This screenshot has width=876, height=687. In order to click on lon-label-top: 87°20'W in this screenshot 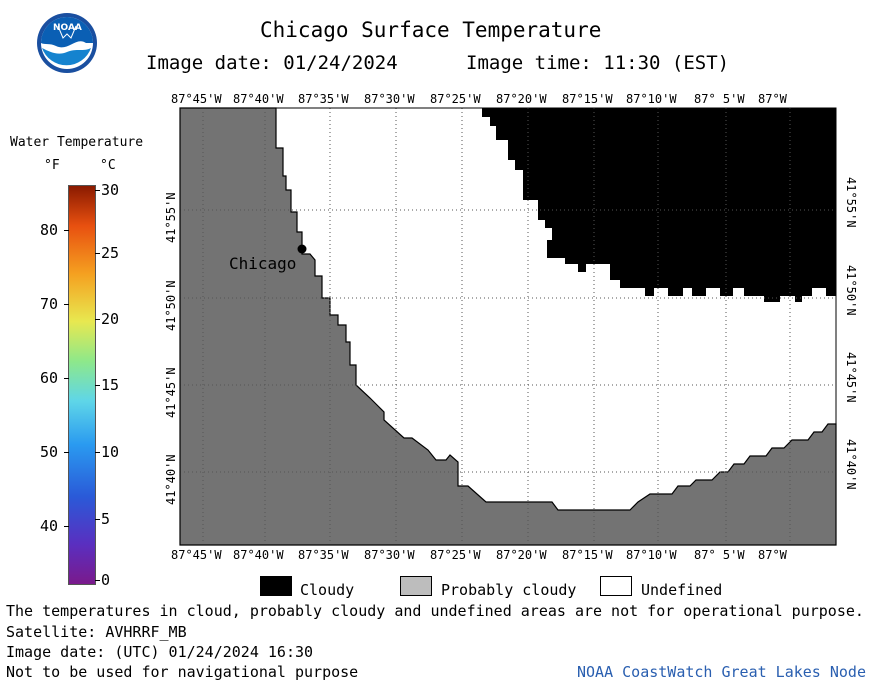, I will do `click(521, 99)`.